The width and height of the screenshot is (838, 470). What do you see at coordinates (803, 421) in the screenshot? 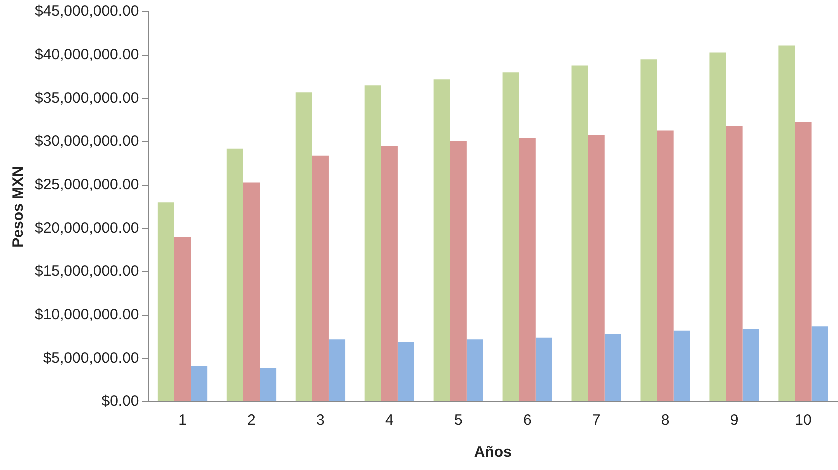
I see `x-tick-label: 10` at bounding box center [803, 421].